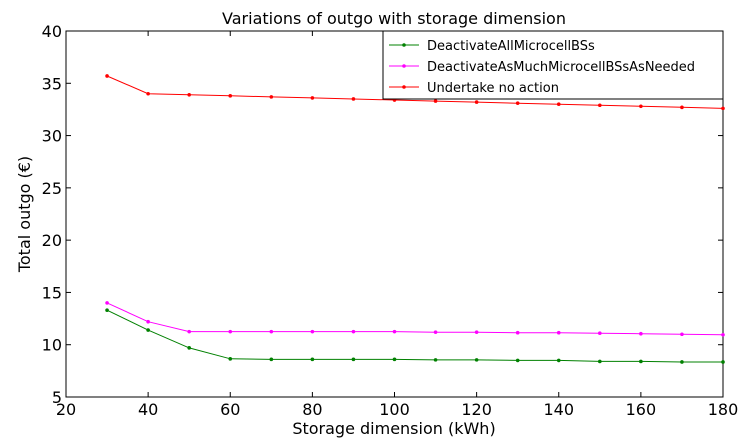 This screenshot has width=743, height=438. I want to click on legend-label: Undertake no action, so click(493, 88).